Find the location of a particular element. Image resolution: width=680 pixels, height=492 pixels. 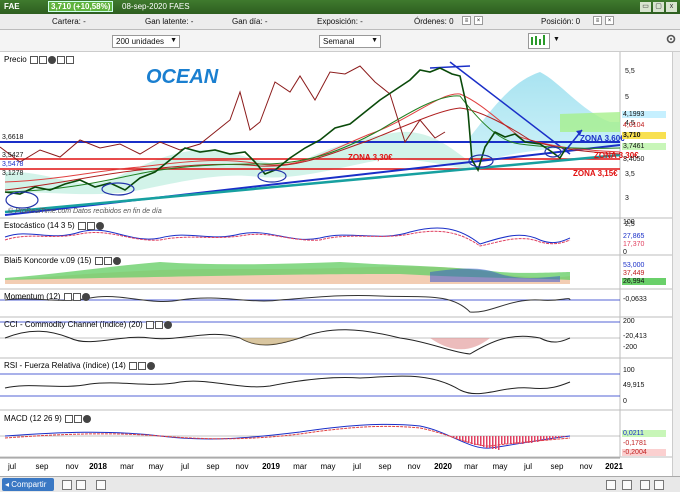

ordenes-close-icon: × is located at coordinates (478, 20).